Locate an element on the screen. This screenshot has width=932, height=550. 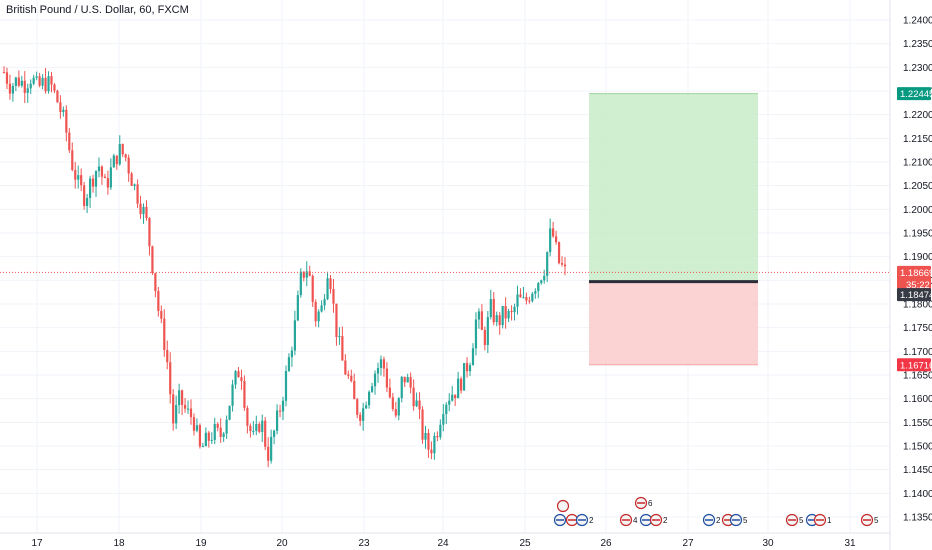
current-price-badge: 1.18669 is located at coordinates (916, 273).